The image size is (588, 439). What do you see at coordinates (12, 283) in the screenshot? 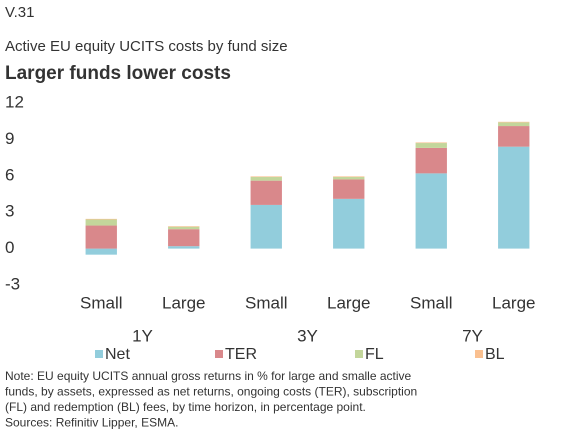
I see `y-tick-label: -3` at bounding box center [12, 283].